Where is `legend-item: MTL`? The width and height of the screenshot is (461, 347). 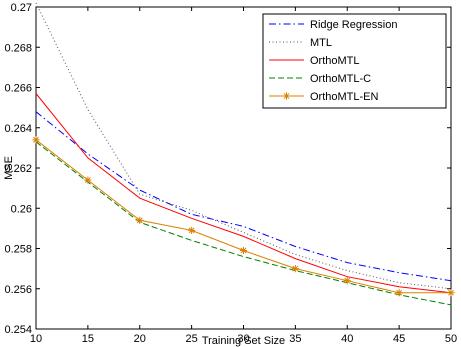 legend-item: MTL is located at coordinates (300, 43).